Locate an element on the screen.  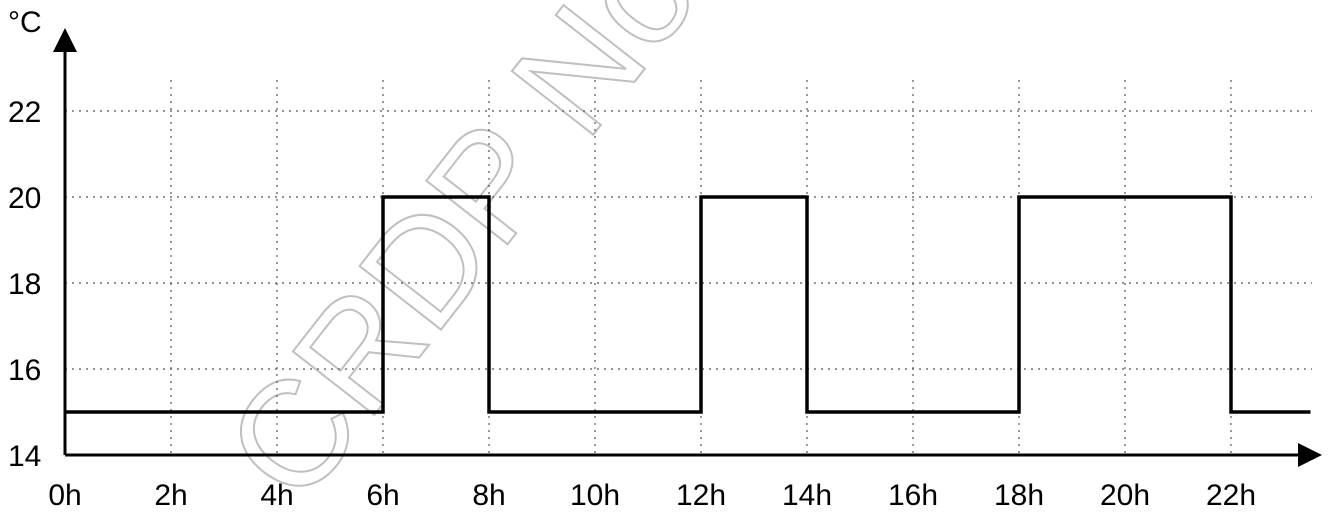
y-tick-label: 16 is located at coordinates (24, 370).